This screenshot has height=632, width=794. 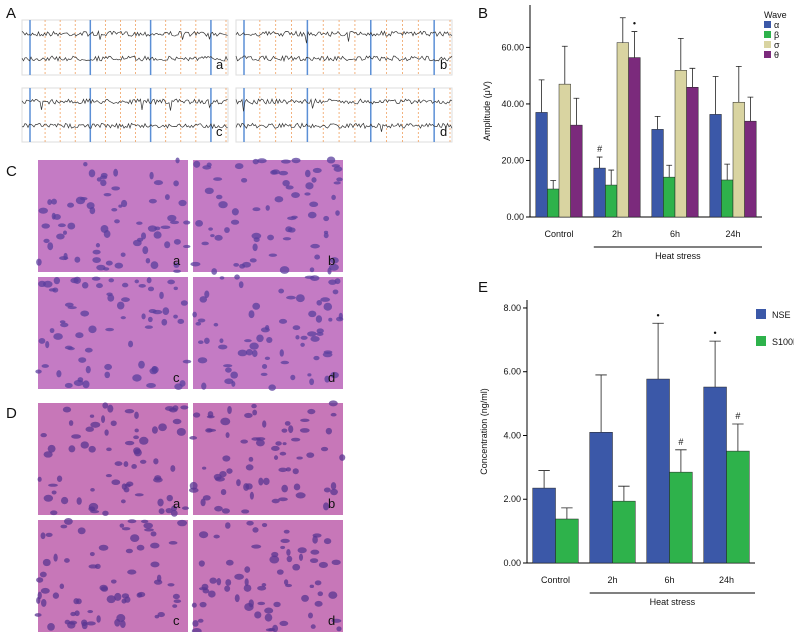 I want to click on eeg-trace, so click(x=124, y=58).